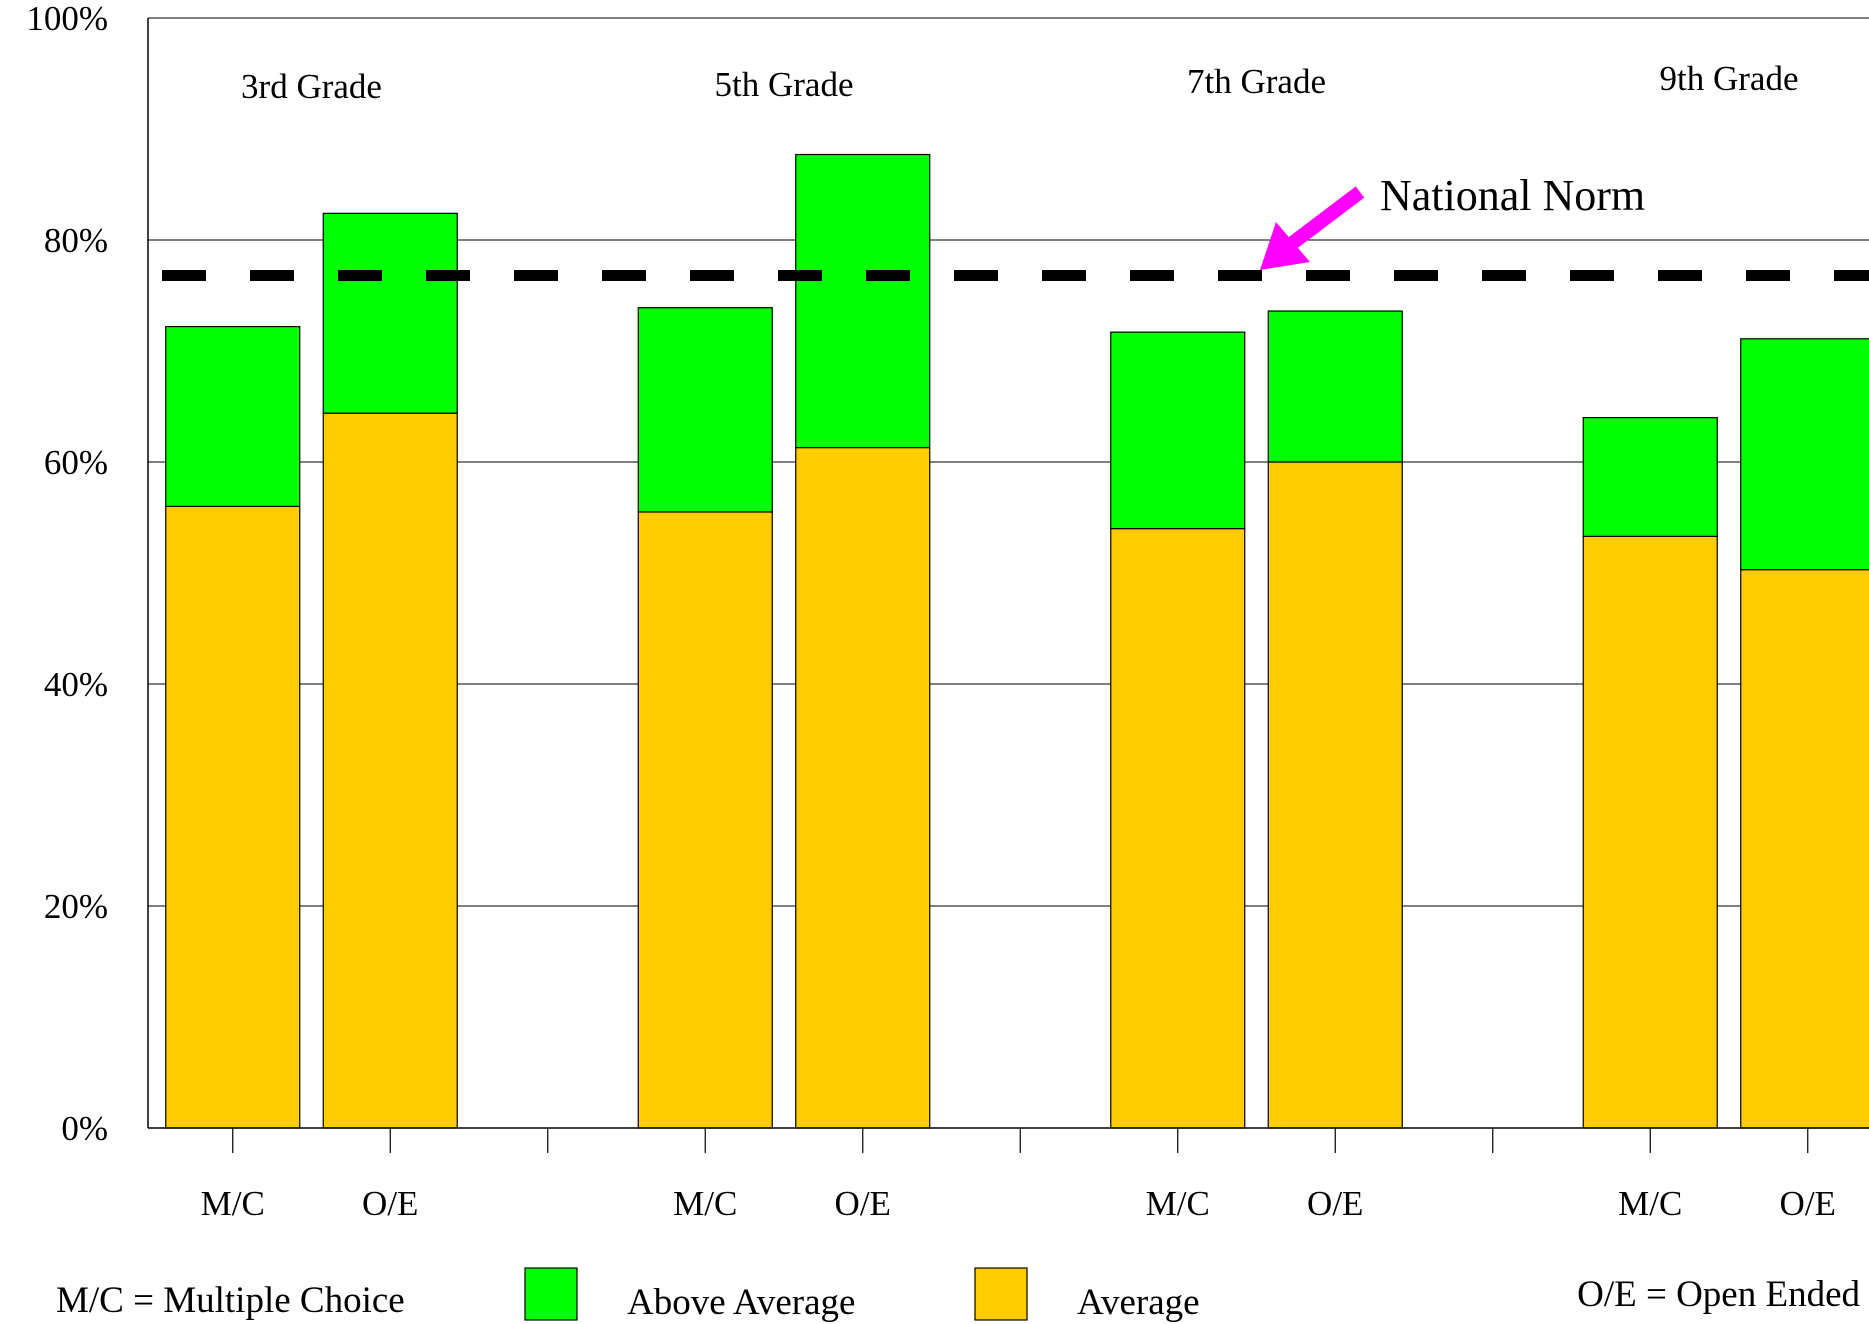  I want to click on y-tick-label: 60%, so click(76, 462).